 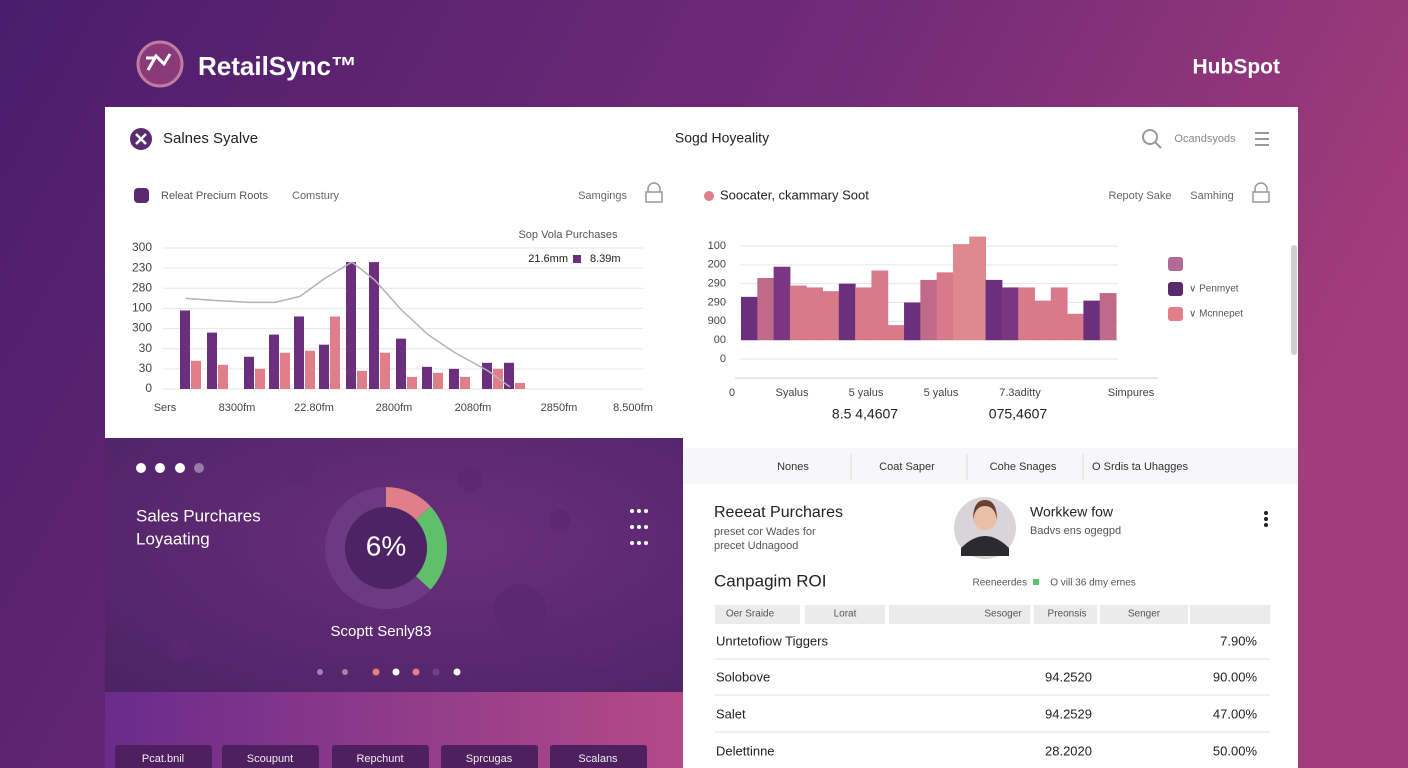 What do you see at coordinates (717, 302) in the screenshot?
I see `y-tick-label: 290` at bounding box center [717, 302].